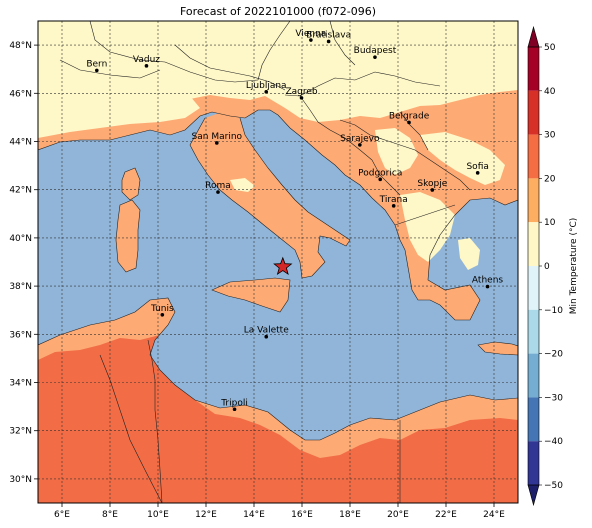 This screenshot has width=592, height=528. What do you see at coordinates (20, 384) in the screenshot?
I see `y-tick-label: 34°N` at bounding box center [20, 384].